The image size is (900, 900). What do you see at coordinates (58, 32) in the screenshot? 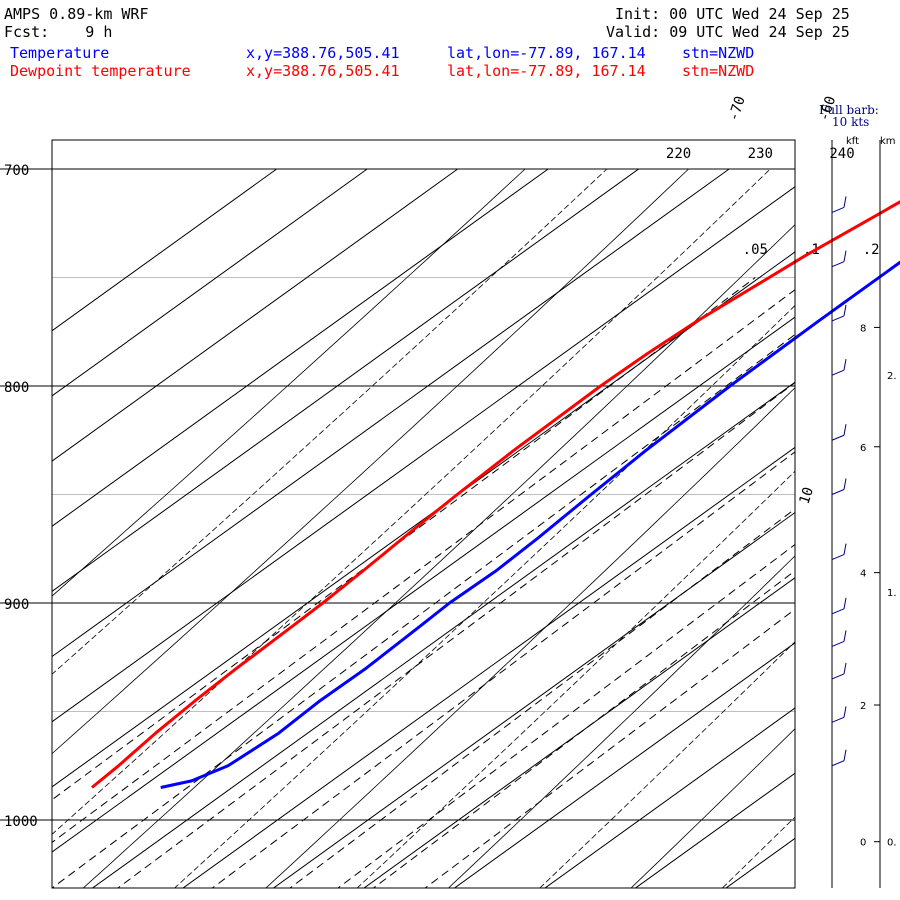
I see `forecast-hour: Fcst: 9 h` at bounding box center [58, 32].